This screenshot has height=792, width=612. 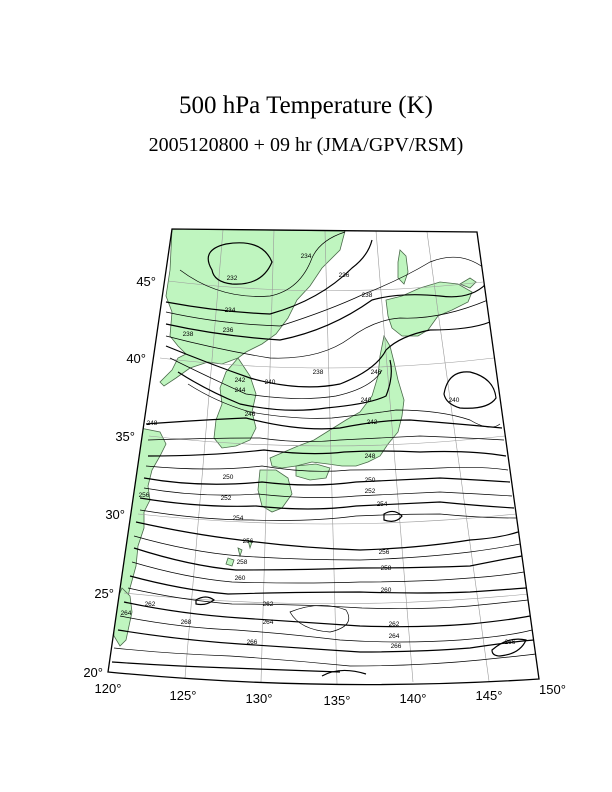 I want to click on lon-tick-label: 130°, so click(x=259, y=698).